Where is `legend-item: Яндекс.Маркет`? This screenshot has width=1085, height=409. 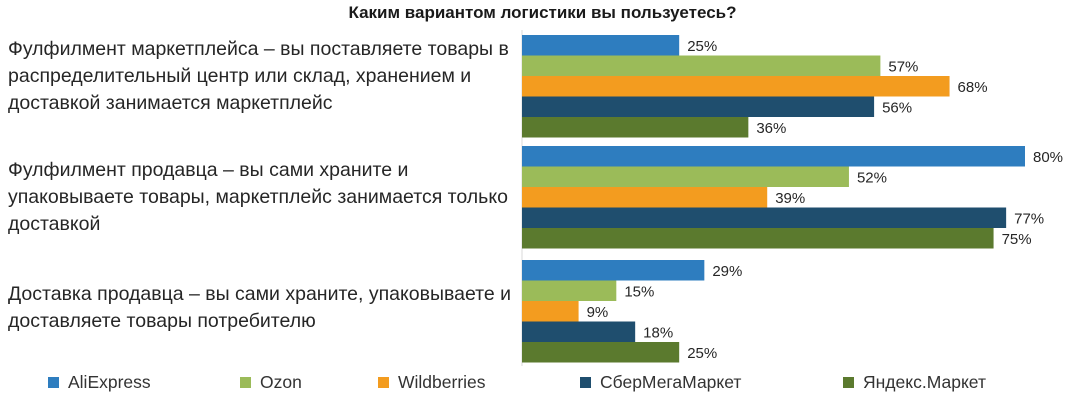 legend-item: Яндекс.Маркет is located at coordinates (914, 382).